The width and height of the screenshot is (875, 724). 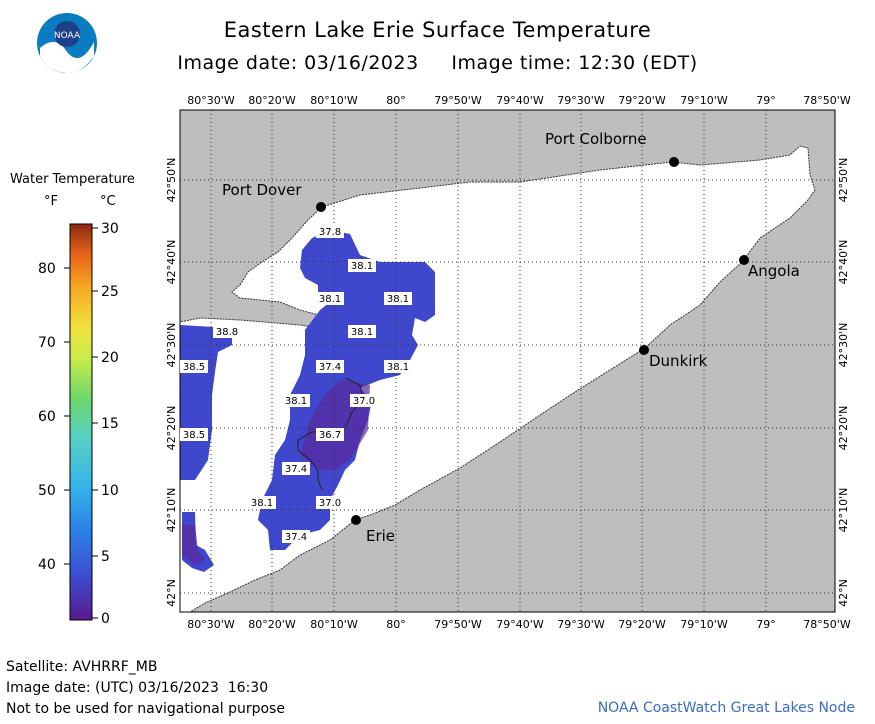 What do you see at coordinates (145, 709) in the screenshot?
I see `footer-disclaimer: Not to be used for navigational purpose` at bounding box center [145, 709].